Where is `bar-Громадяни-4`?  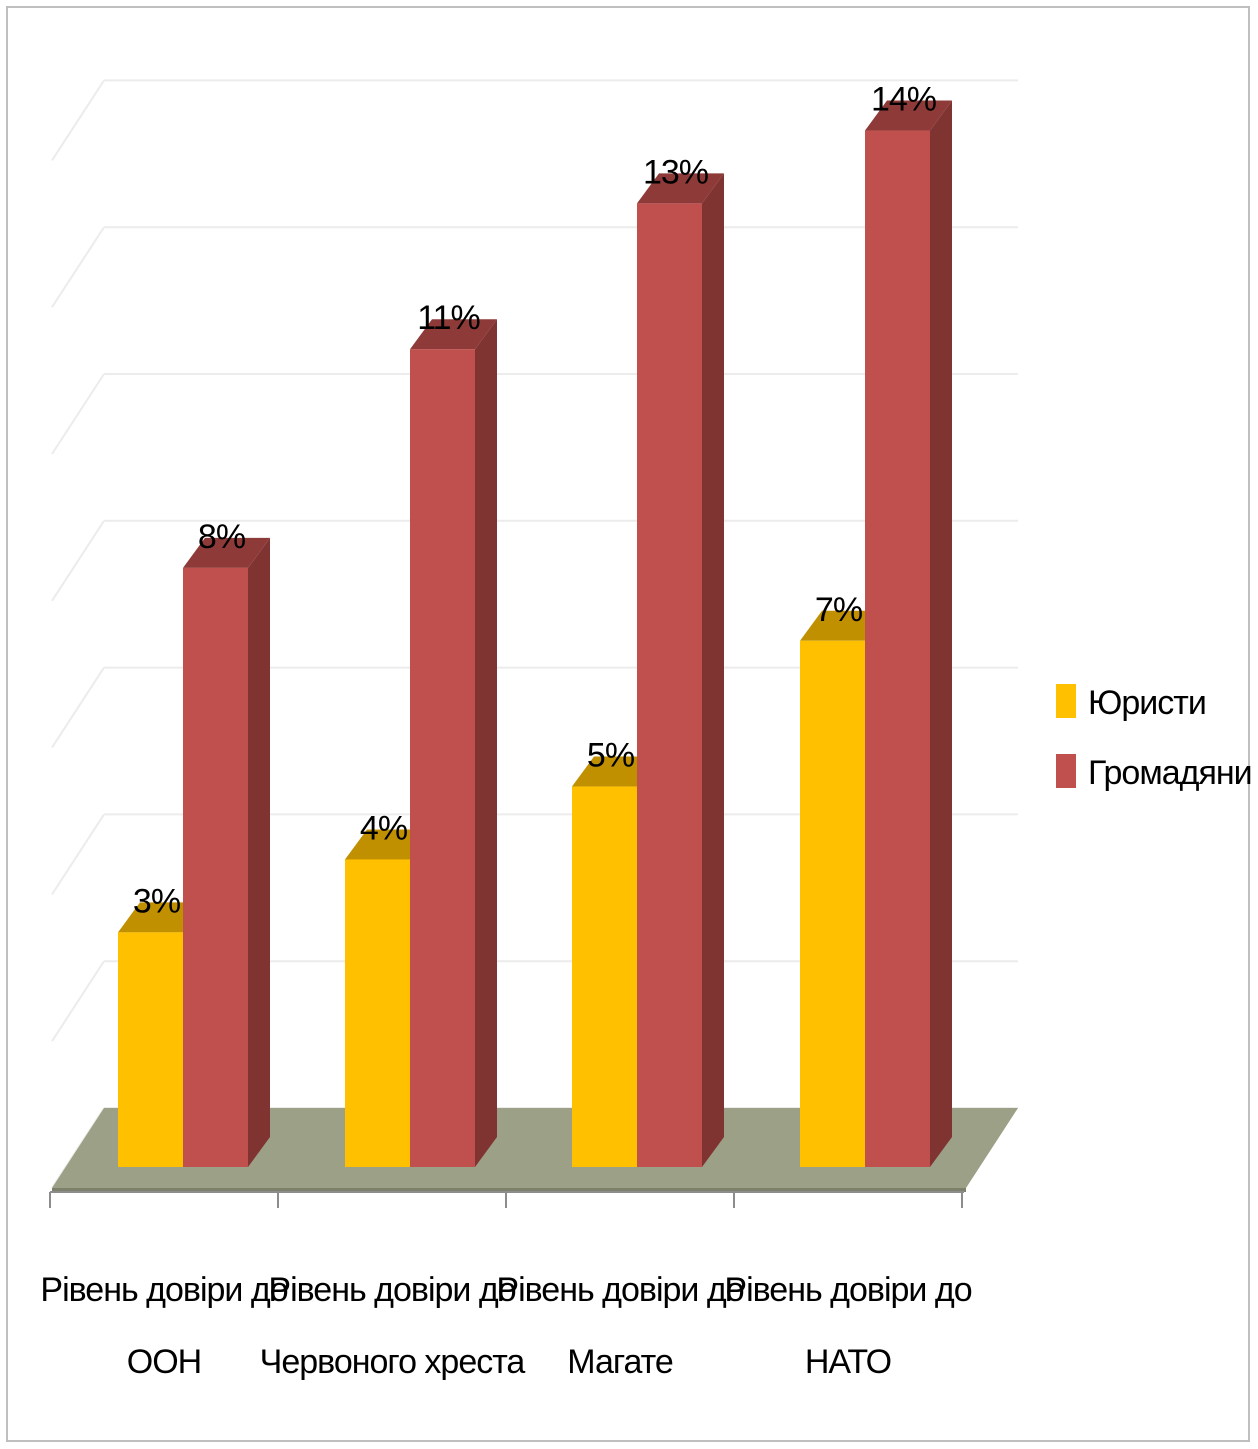
bar-Громадяни-4 is located at coordinates (908, 634).